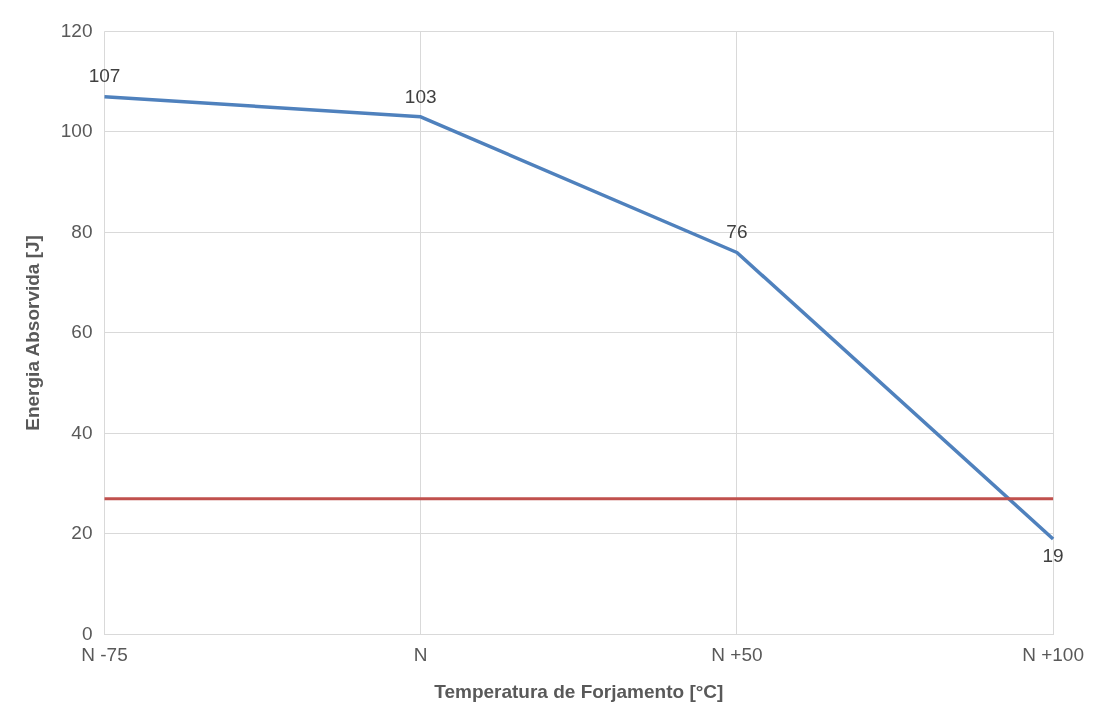 The height and width of the screenshot is (716, 1102). Describe the element at coordinates (76, 30) in the screenshot. I see `y-tick-label: 120` at that location.